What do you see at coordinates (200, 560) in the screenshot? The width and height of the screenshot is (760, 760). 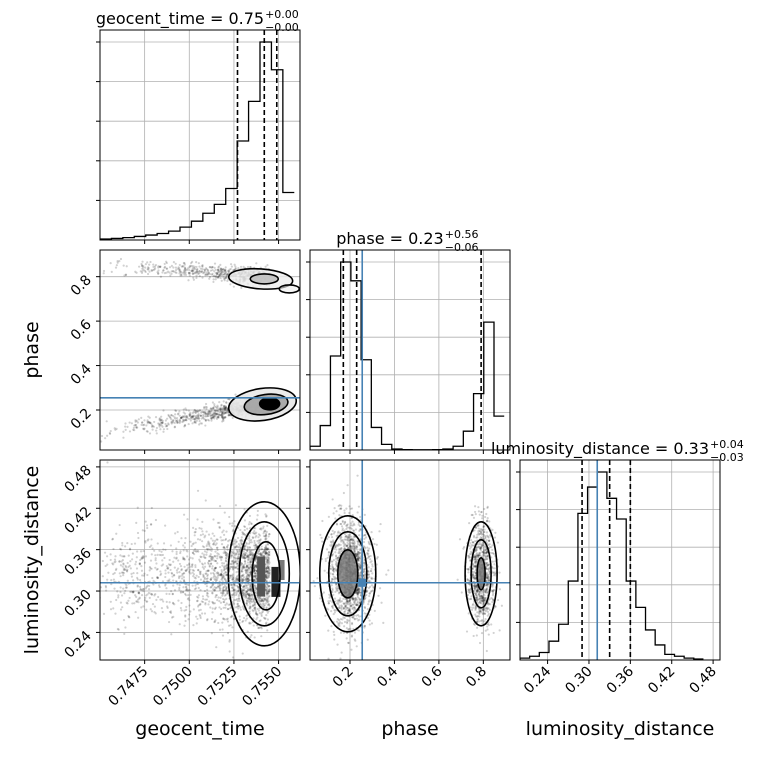 I see `distance-time-panel` at bounding box center [200, 560].